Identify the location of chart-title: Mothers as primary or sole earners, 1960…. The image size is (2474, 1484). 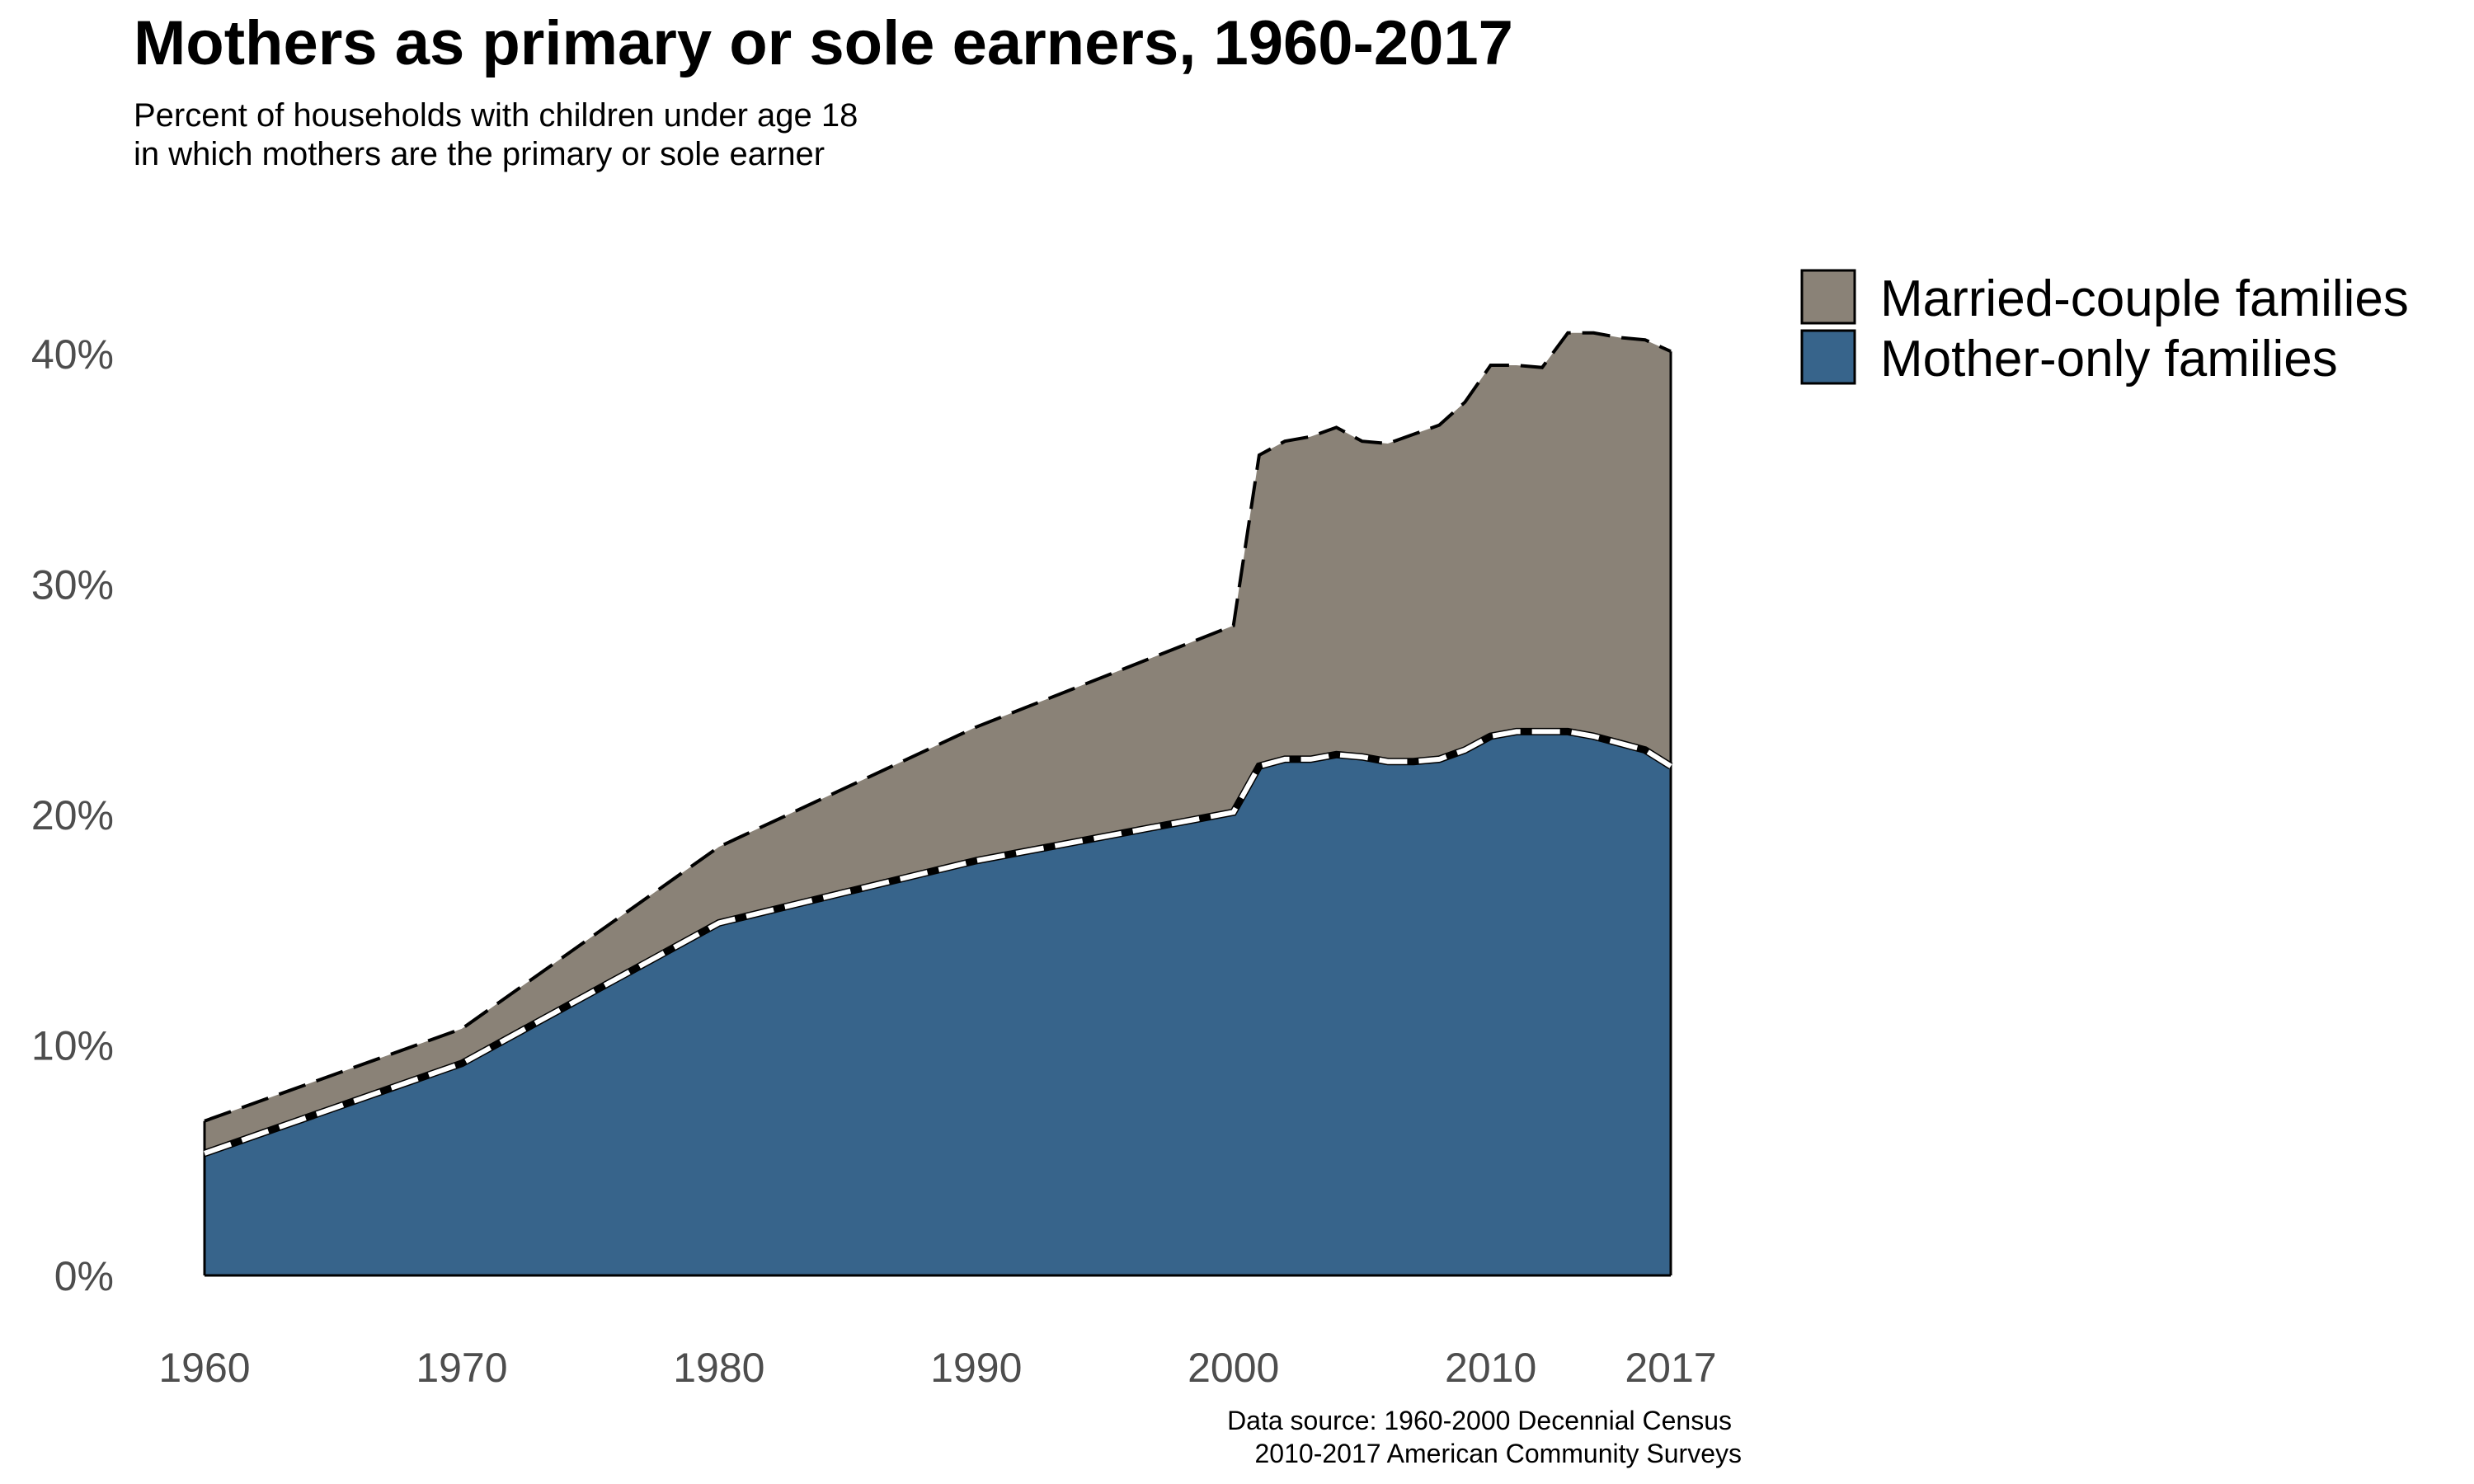
(823, 43).